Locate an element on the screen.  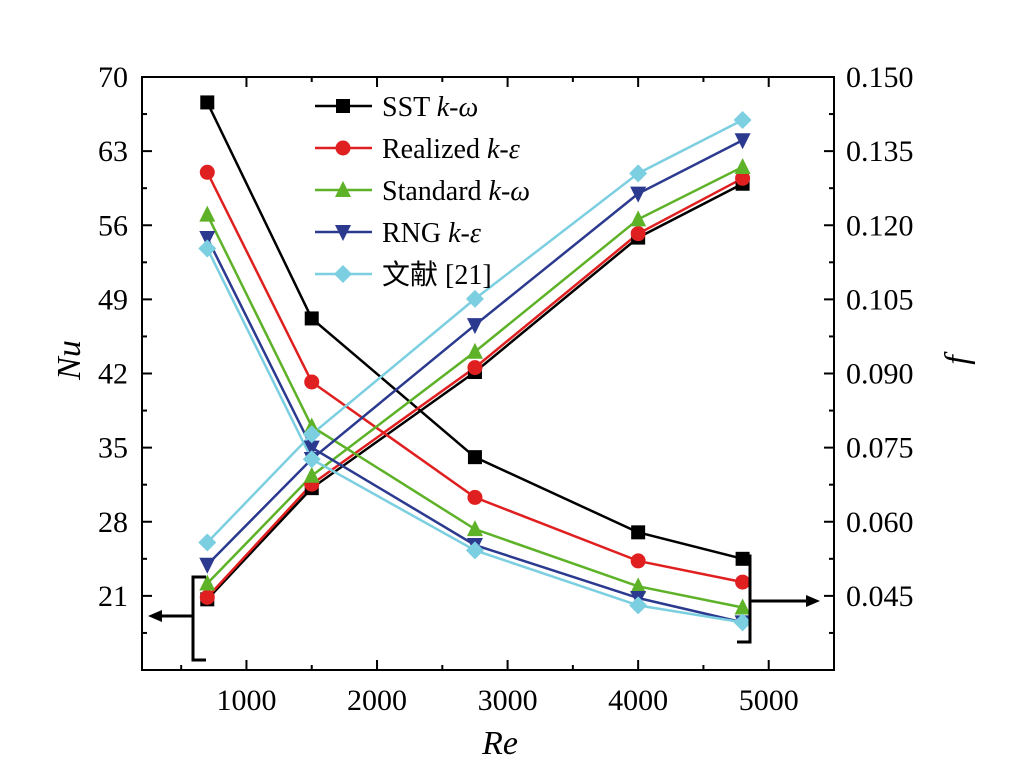
legend-label: Standard k-ω is located at coordinates (456, 191).